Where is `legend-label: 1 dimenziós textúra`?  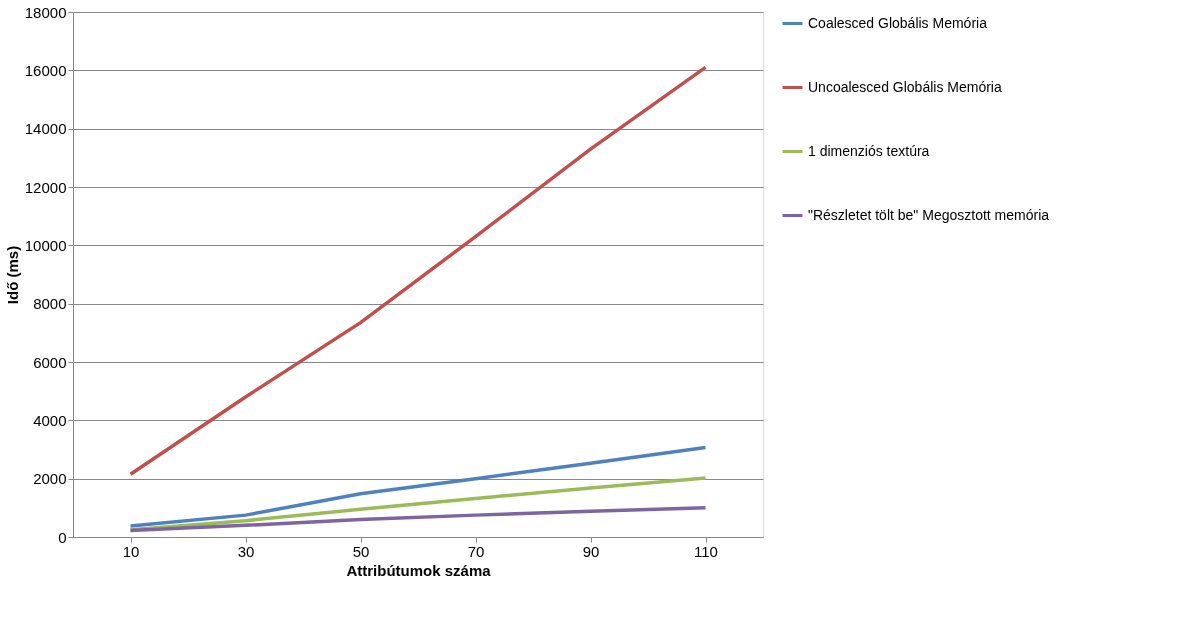
legend-label: 1 dimenziós textúra is located at coordinates (869, 150).